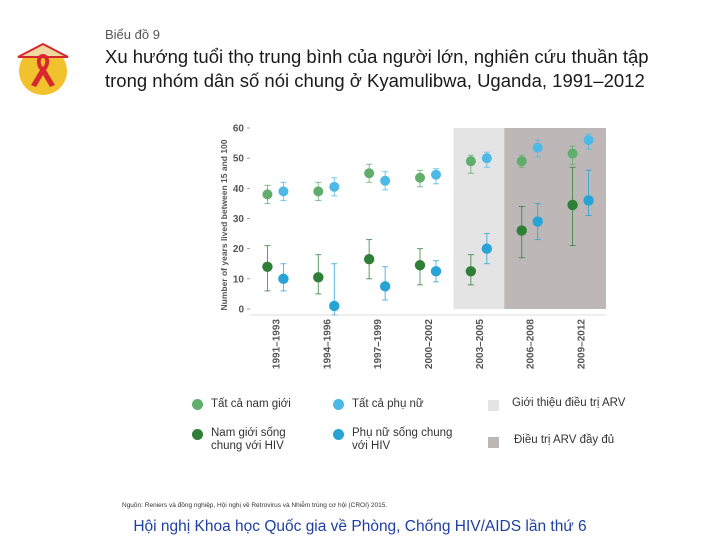 Image resolution: width=720 pixels, height=540 pixels. What do you see at coordinates (239, 279) in the screenshot?
I see `y-tick-label: 10` at bounding box center [239, 279].